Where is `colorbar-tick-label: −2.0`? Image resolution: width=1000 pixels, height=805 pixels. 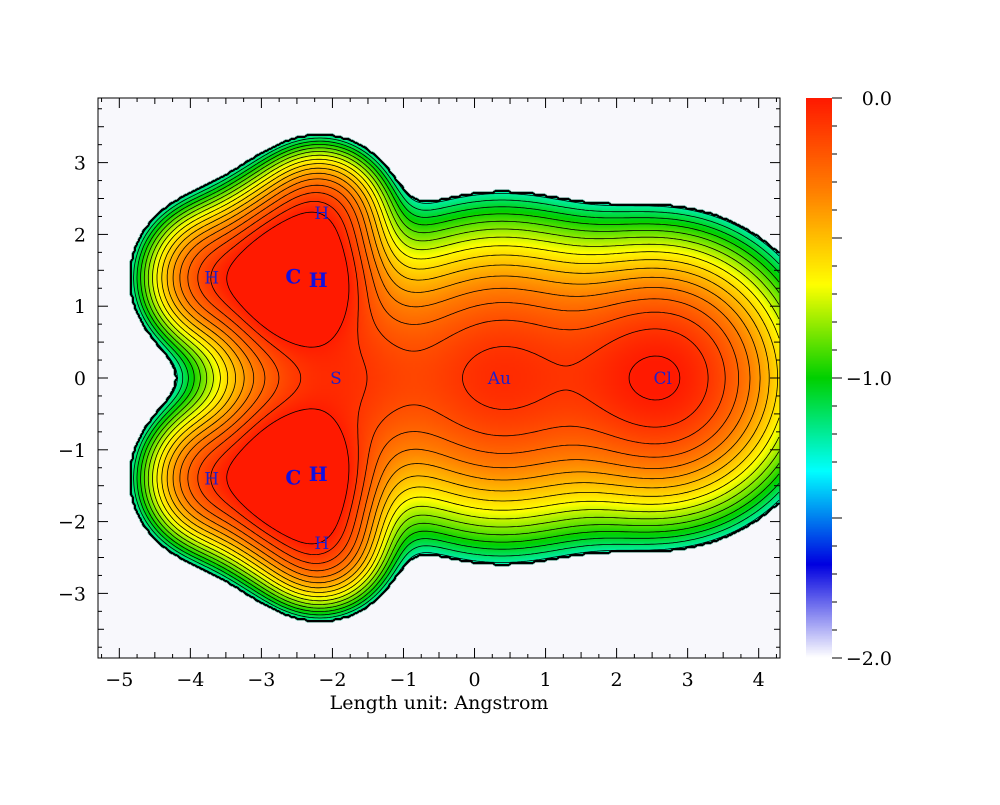 colorbar-tick-label: −2.0 is located at coordinates (869, 659).